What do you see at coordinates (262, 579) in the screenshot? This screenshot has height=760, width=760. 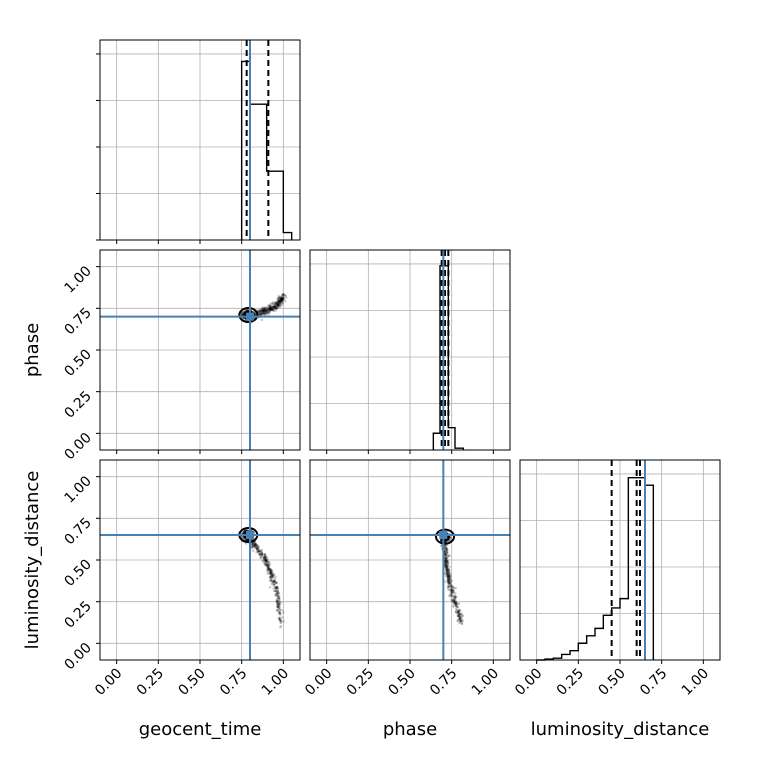 I see `samples-geocent_time-vs-luminosity_distance` at bounding box center [262, 579].